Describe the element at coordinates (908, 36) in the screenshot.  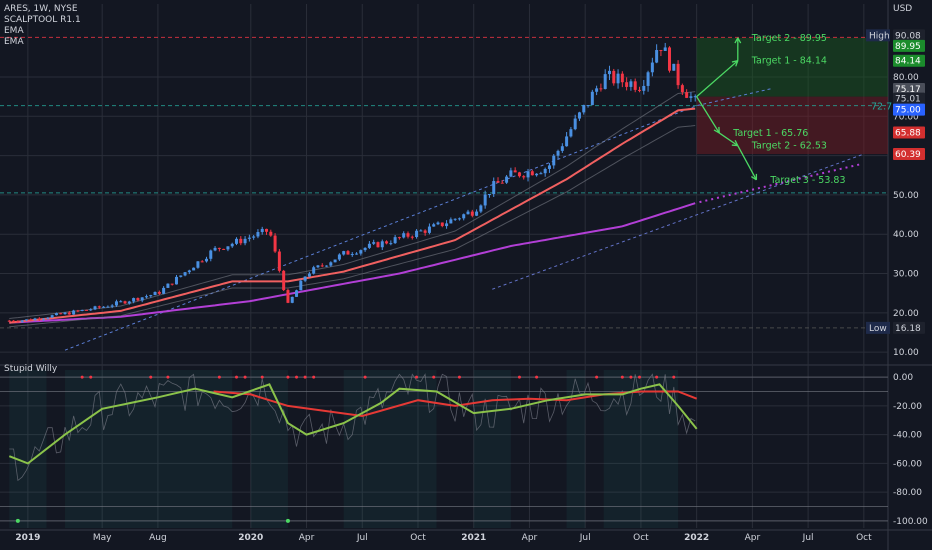
I see `price-tag-label: 90.08` at that location.